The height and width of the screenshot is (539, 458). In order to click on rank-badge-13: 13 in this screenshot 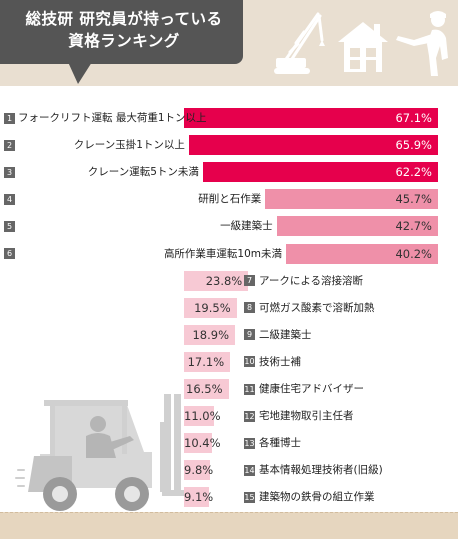, I will do `click(249, 443)`.